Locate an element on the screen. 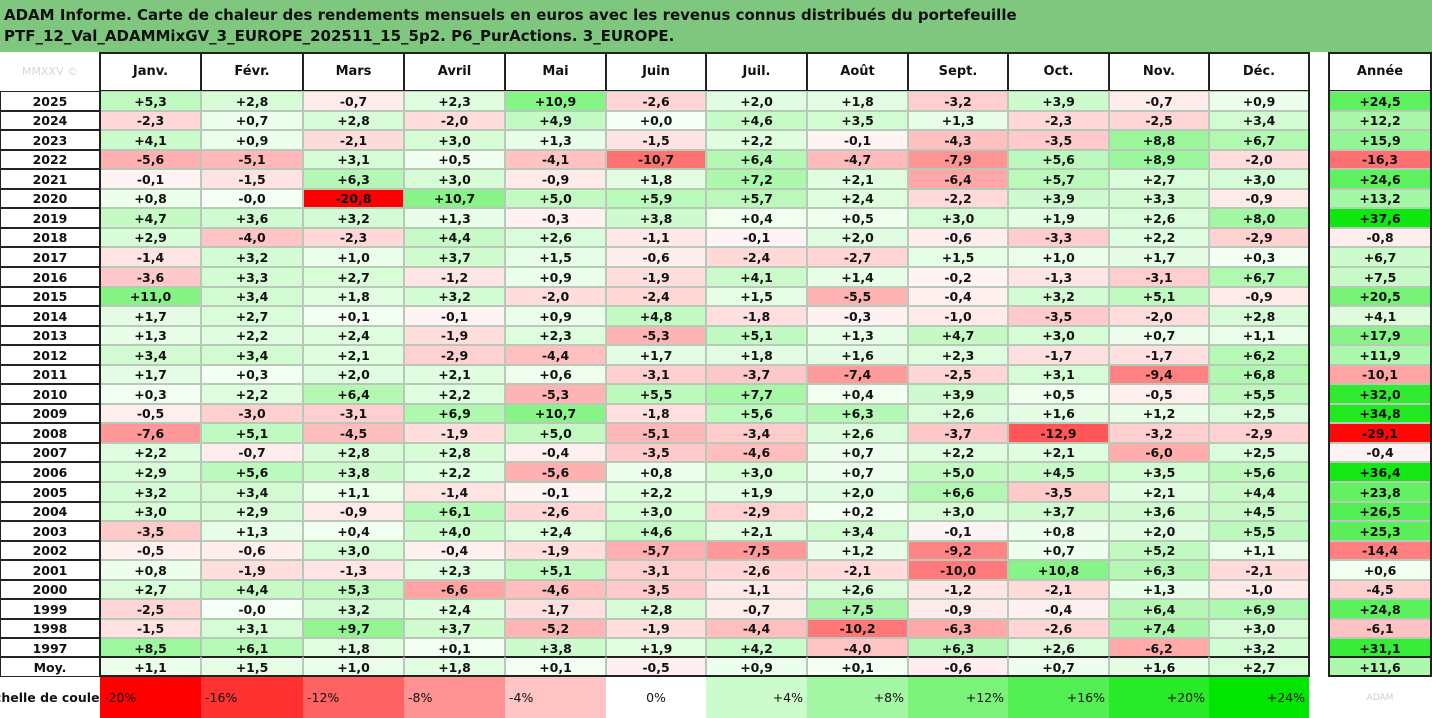  heatmap-cell: +3,5 is located at coordinates (857, 120).